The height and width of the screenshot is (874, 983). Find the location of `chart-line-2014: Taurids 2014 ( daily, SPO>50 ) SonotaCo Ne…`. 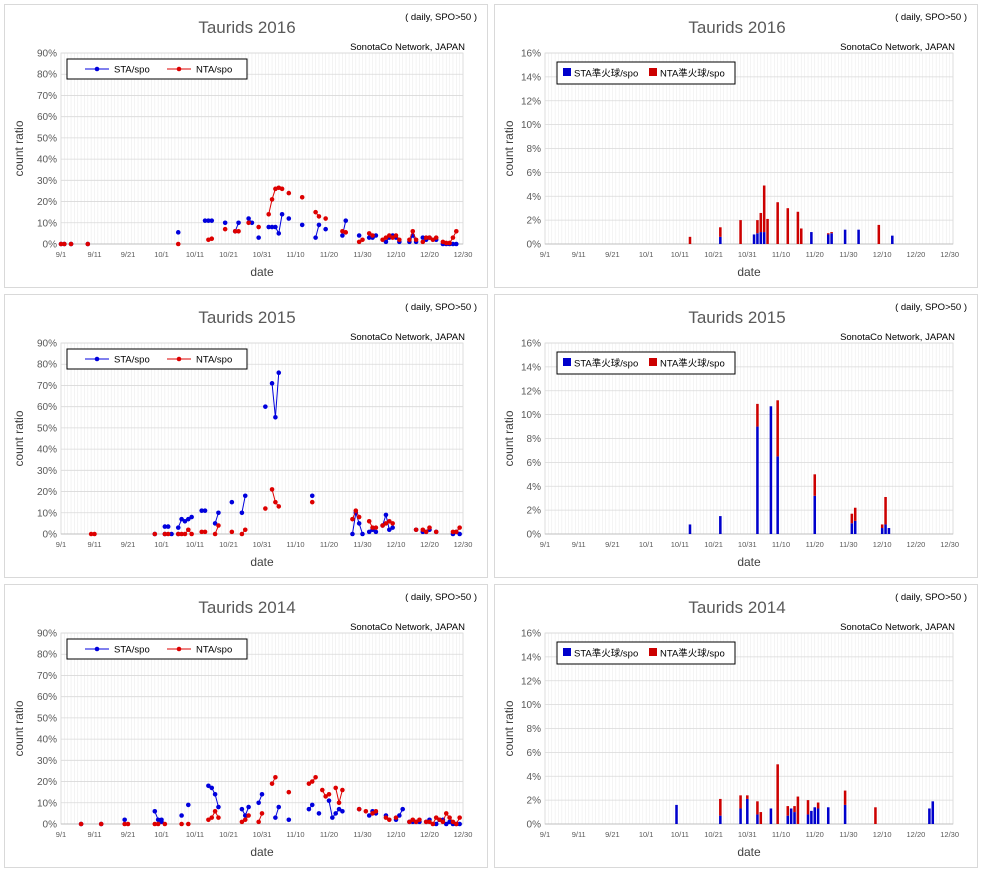

chart-line-2014: Taurids 2014 ( daily, SPO>50 ) SonotaCo Ne… is located at coordinates (244, 725).